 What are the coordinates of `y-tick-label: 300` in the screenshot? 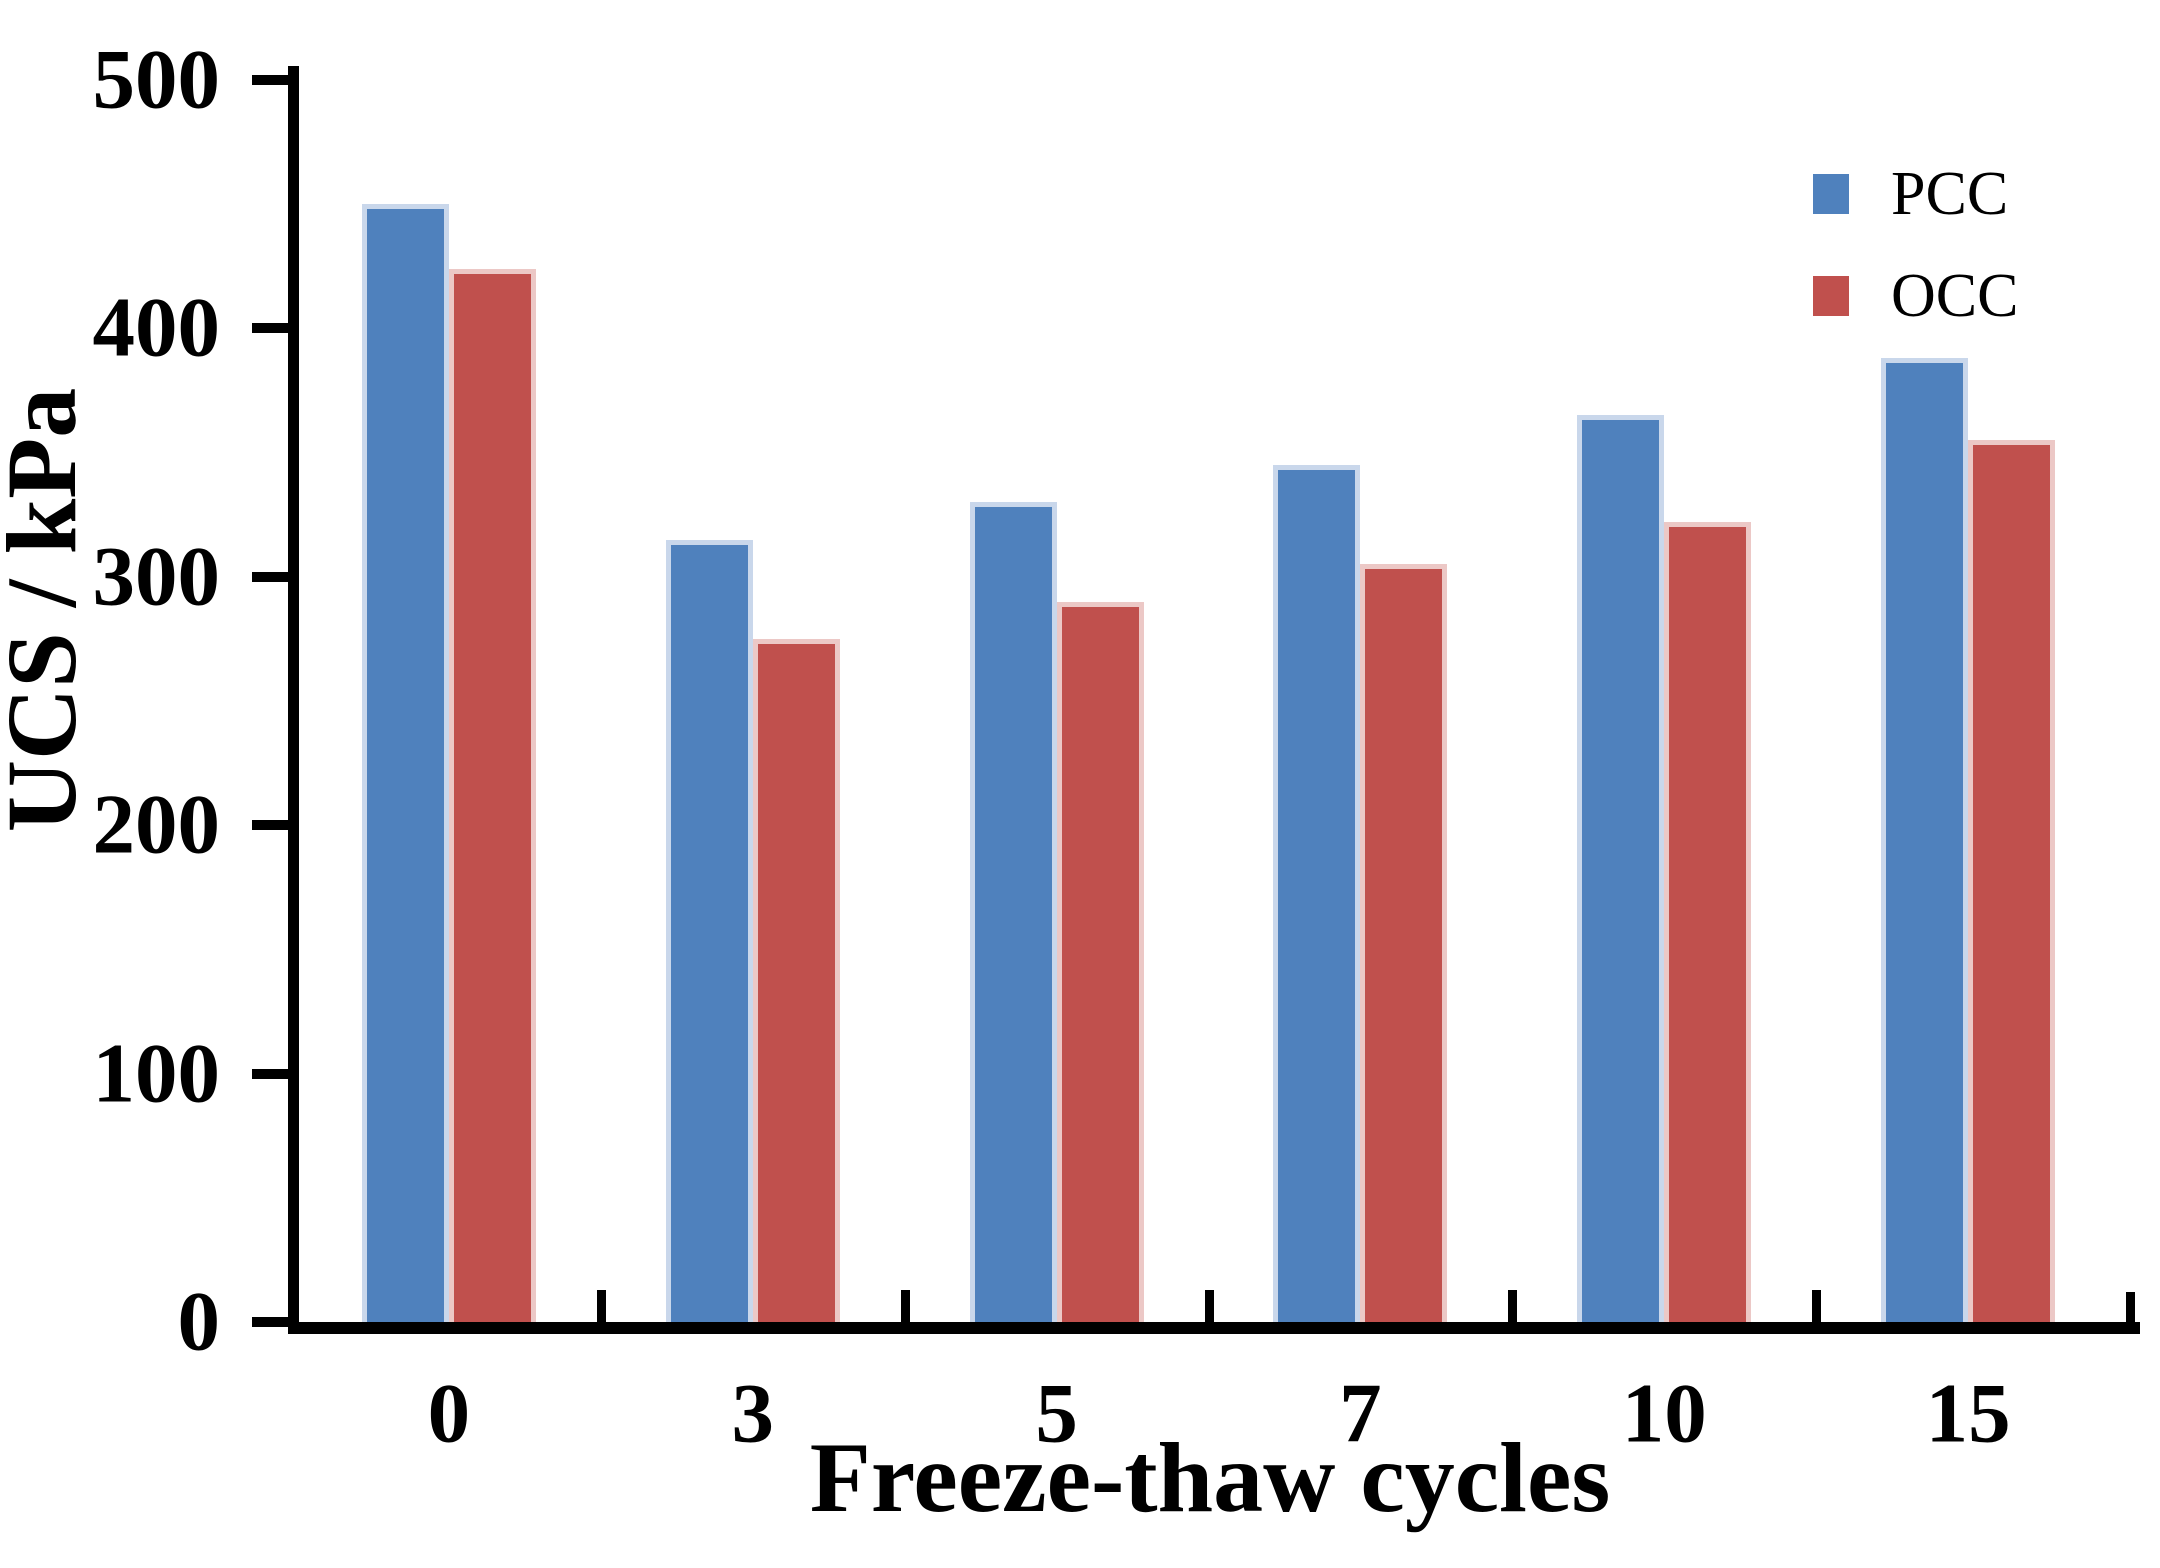 It's located at (156, 576).